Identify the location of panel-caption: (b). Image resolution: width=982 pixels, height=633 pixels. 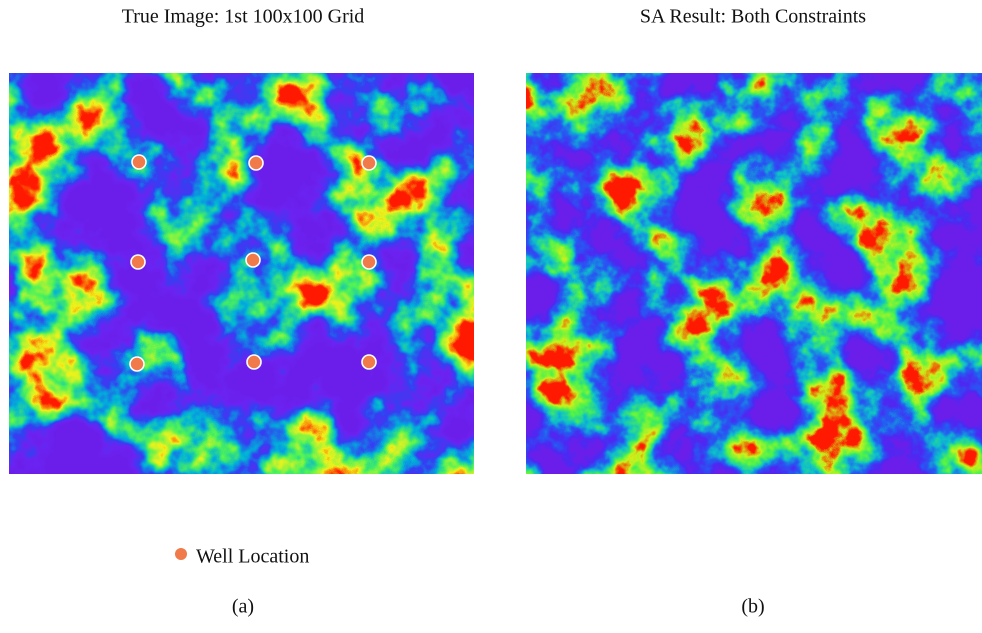
(752, 607).